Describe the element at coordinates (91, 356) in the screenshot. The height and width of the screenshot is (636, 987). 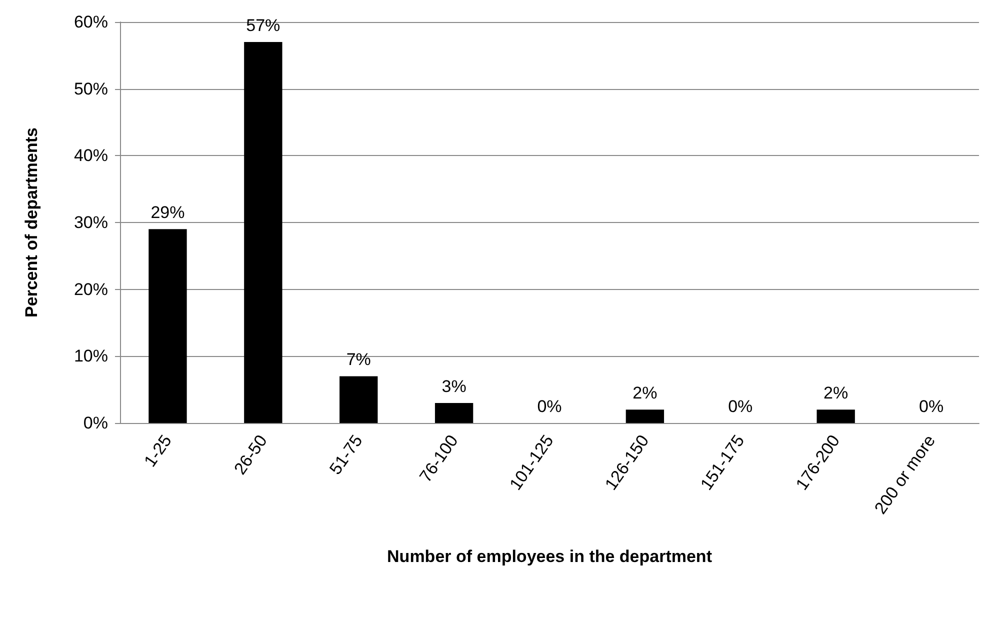
I see `y-tick-label: 10%` at that location.